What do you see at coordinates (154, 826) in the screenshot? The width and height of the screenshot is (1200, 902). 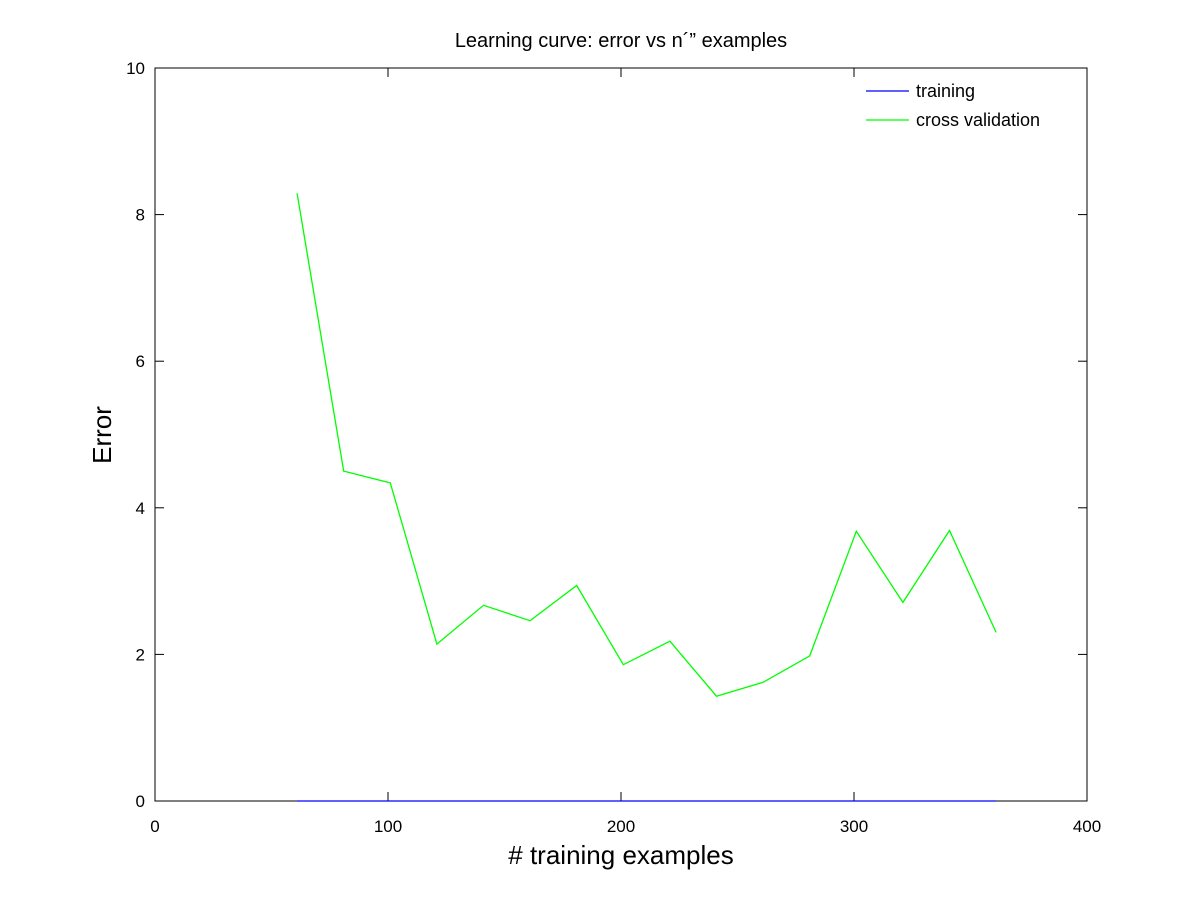 I see `x-tick-label: 0` at bounding box center [154, 826].